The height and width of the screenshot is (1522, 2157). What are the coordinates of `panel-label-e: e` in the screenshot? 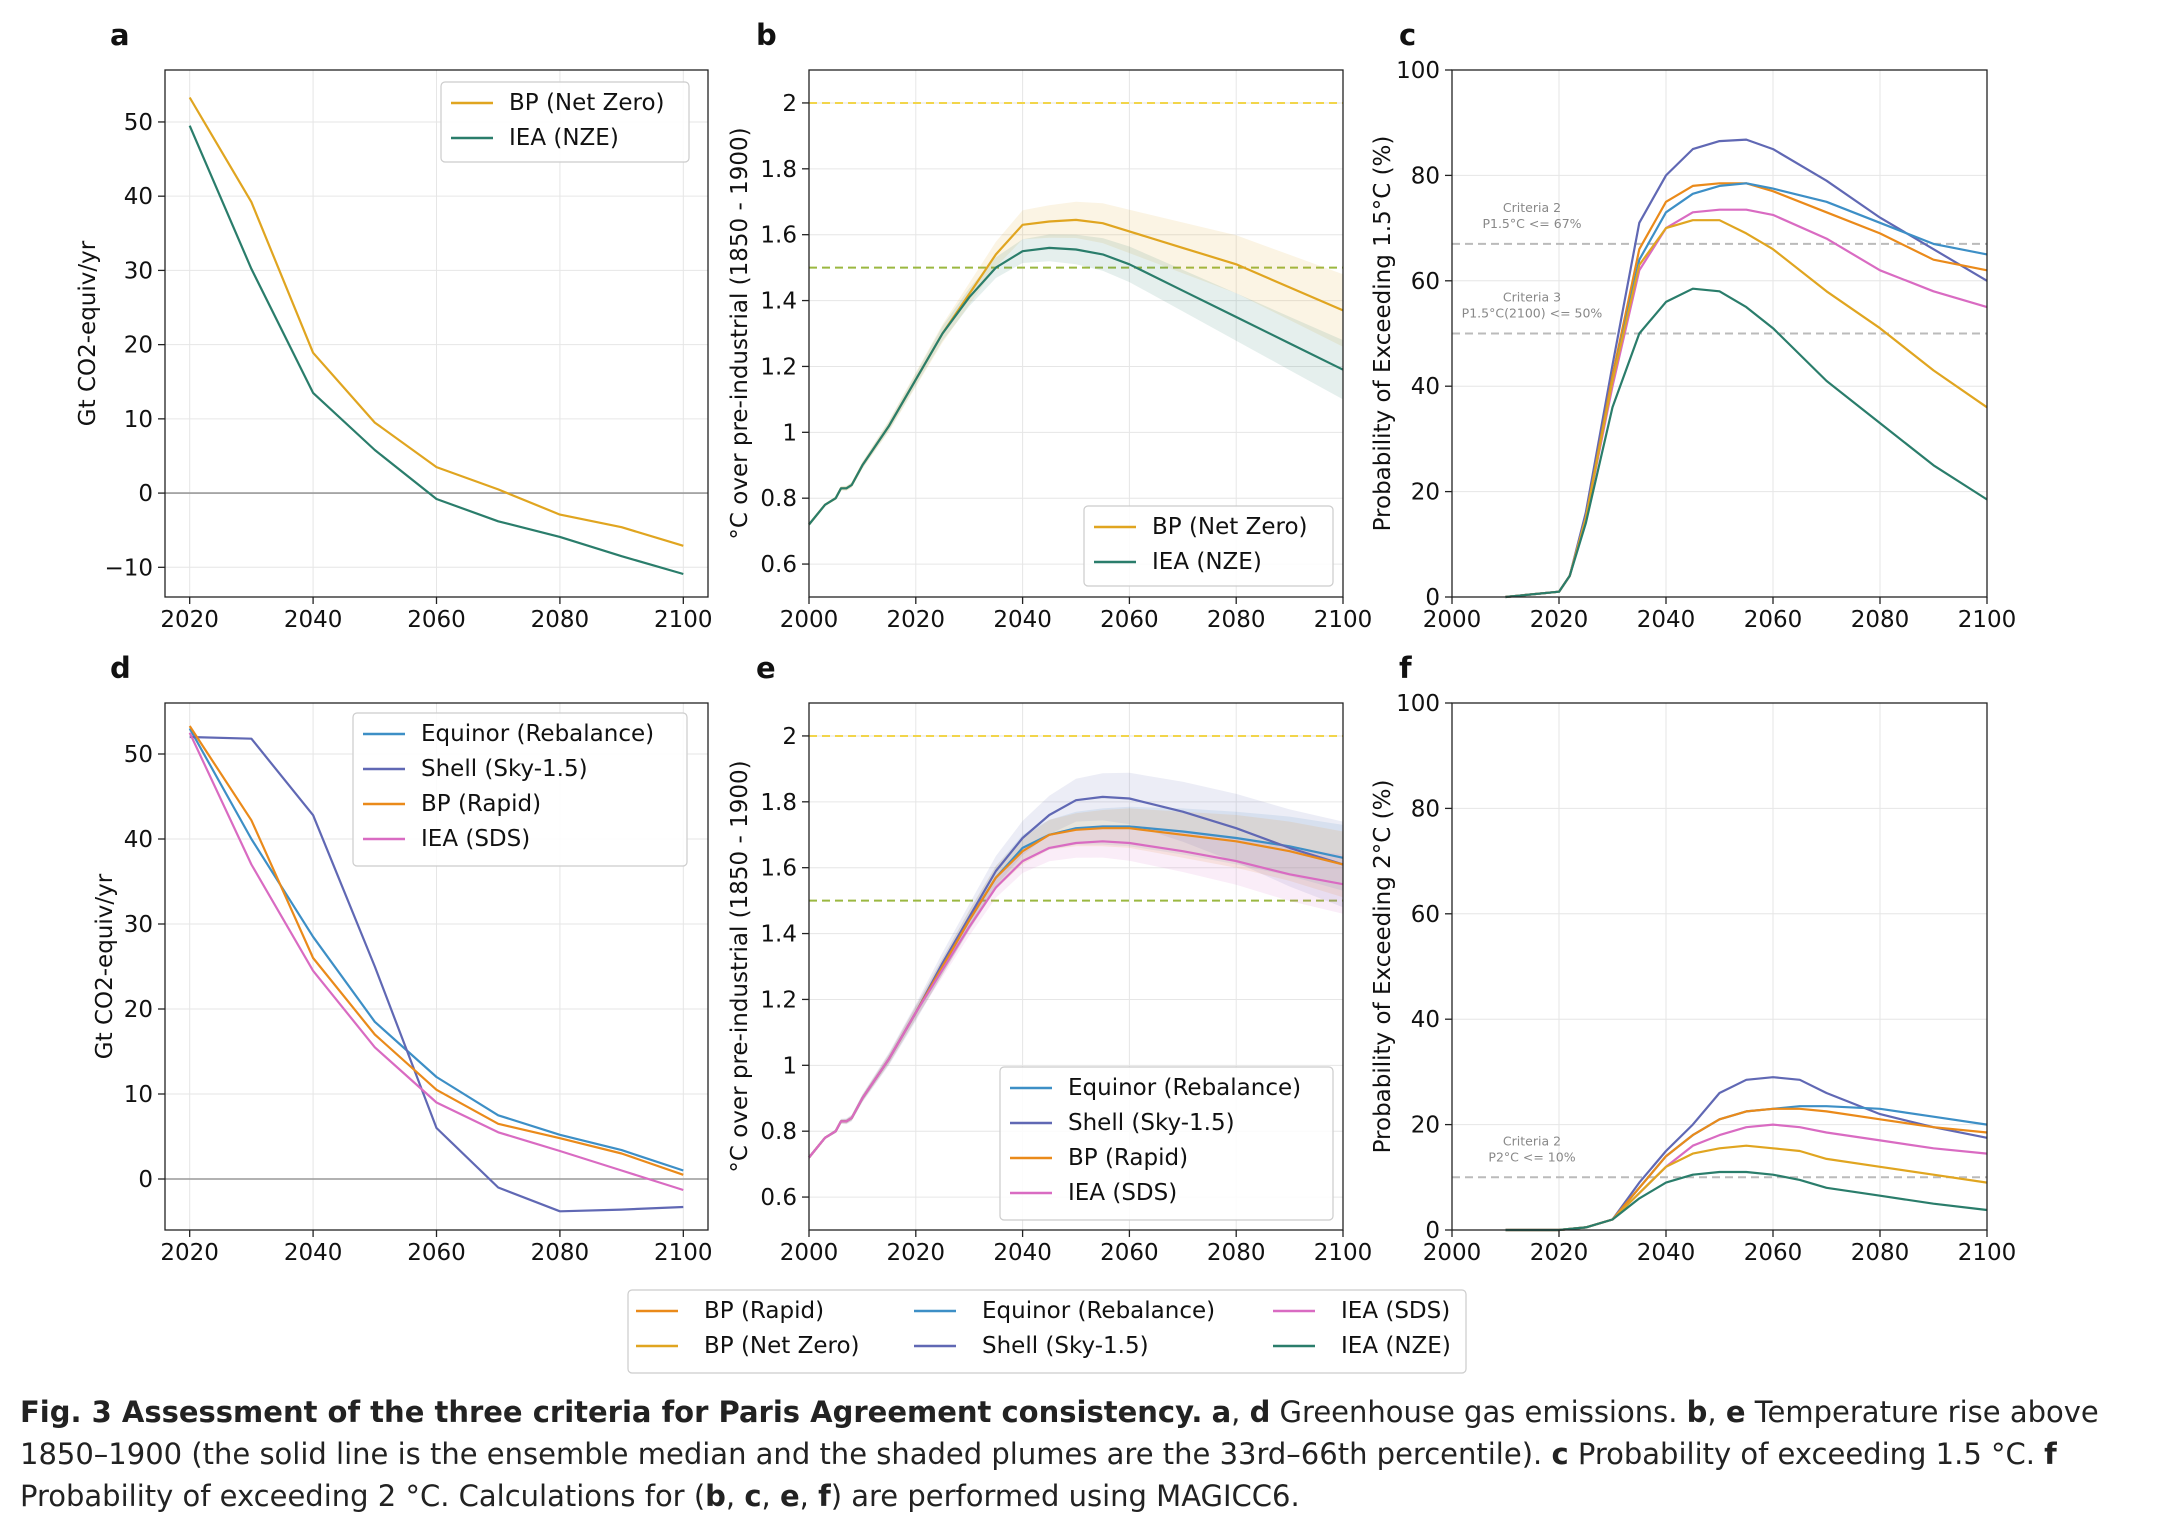 It's located at (766, 668).